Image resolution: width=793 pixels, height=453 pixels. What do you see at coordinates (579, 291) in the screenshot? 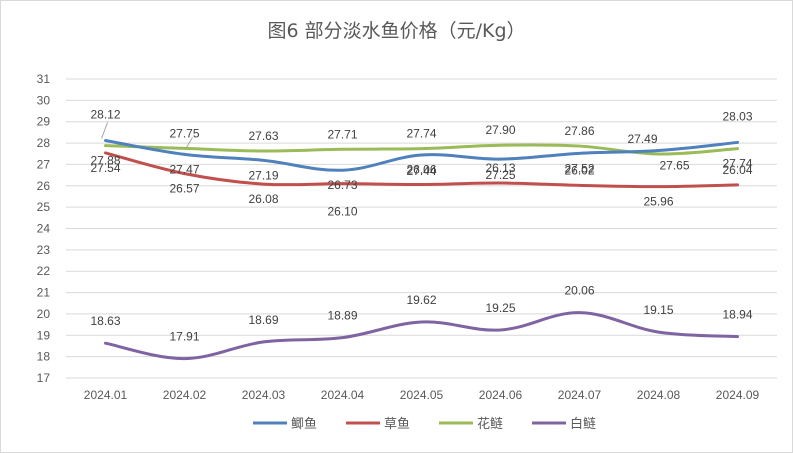
I see `data-label: 20.06` at bounding box center [579, 291].